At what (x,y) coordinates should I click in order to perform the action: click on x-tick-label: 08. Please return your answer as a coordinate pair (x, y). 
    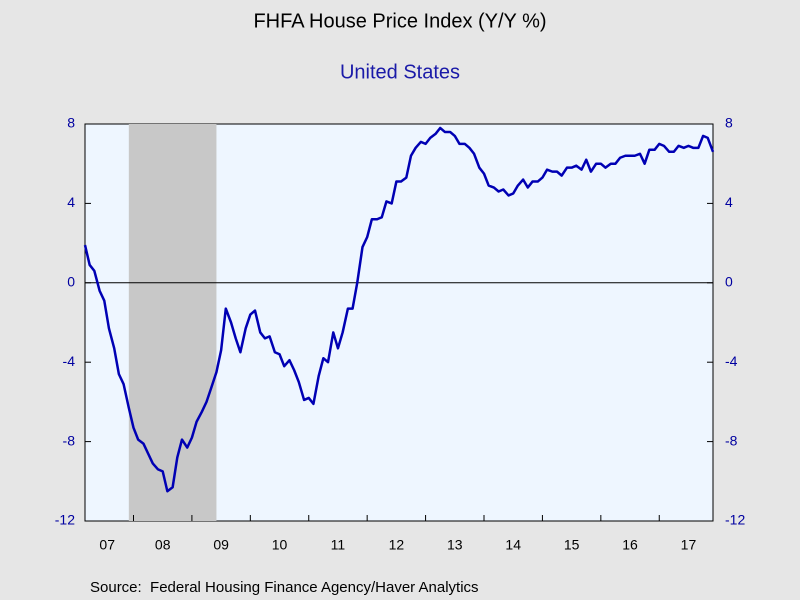
    Looking at the image, I should click on (163, 545).